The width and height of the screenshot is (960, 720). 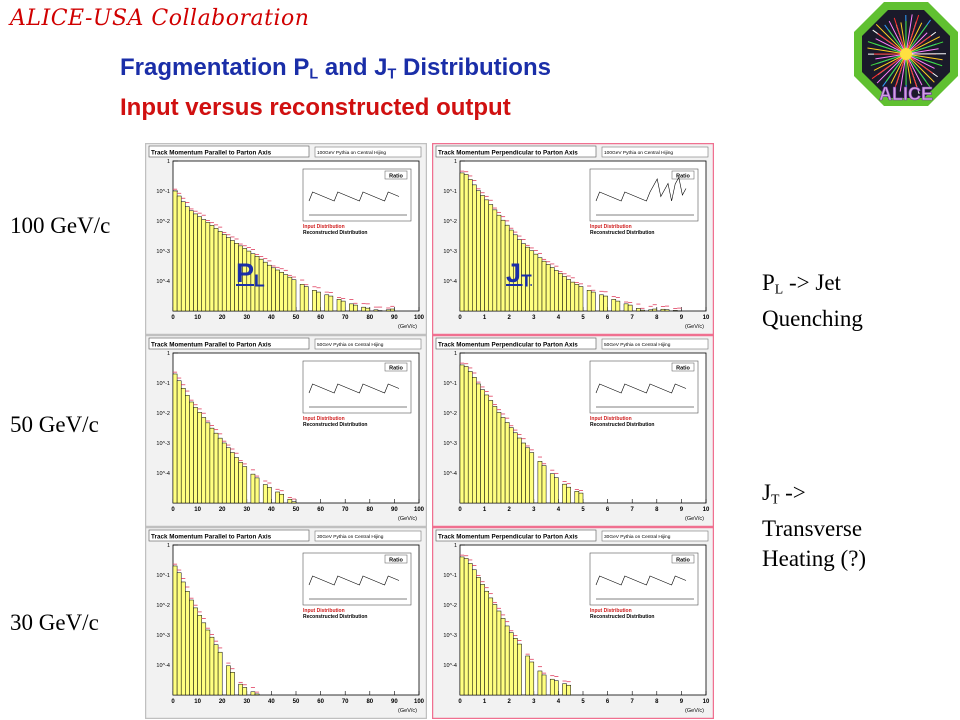 What do you see at coordinates (246, 318) in the screenshot?
I see `x-tick-label: 30` at bounding box center [246, 318].